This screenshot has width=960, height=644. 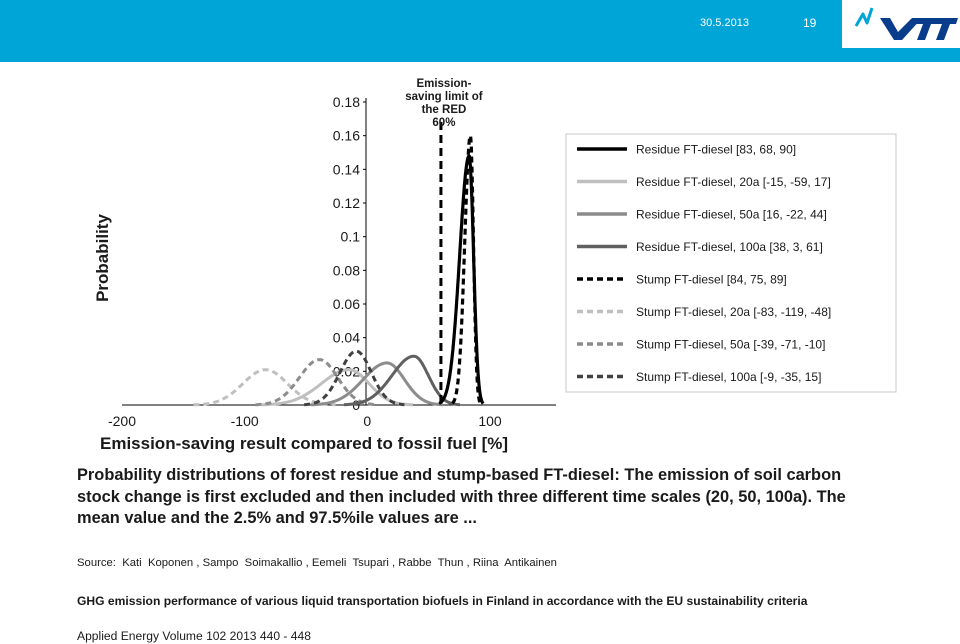 What do you see at coordinates (729, 247) in the screenshot?
I see `legend-label-4: Residue FT-diesel, 100a [38, 3, 61]` at bounding box center [729, 247].